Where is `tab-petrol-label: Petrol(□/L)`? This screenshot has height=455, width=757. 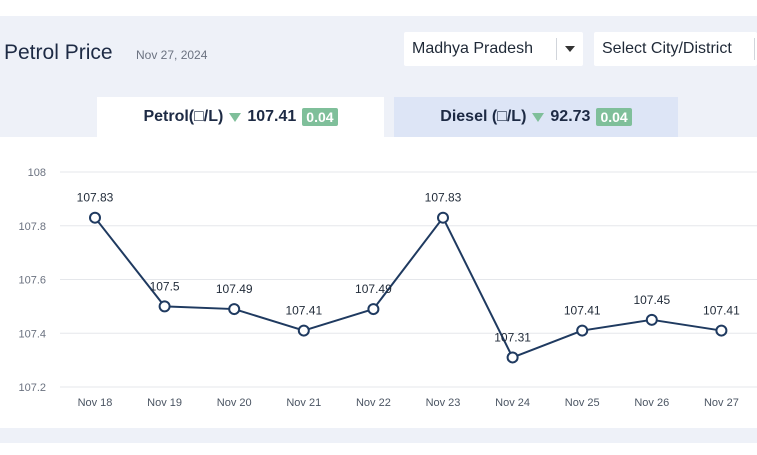 tab-petrol-label: Petrol(□/L) is located at coordinates (183, 116).